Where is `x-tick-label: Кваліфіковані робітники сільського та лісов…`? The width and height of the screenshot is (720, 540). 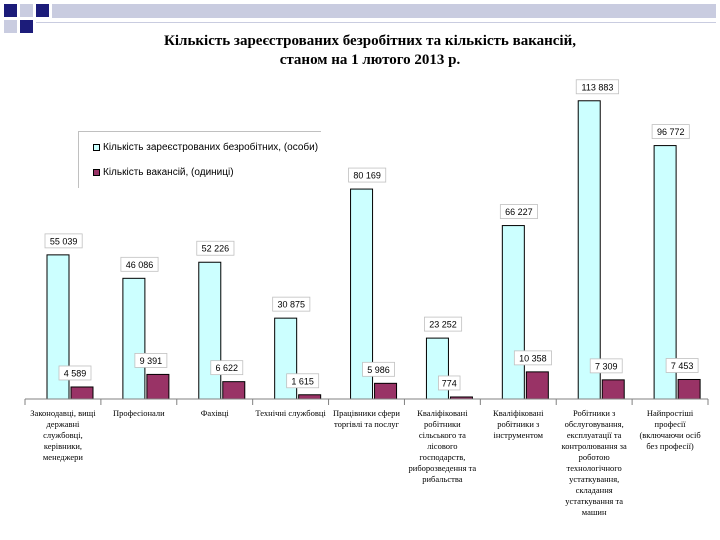
x-tick-label: Кваліфіковані робітники сільського та лісов… is located at coordinates (443, 446).